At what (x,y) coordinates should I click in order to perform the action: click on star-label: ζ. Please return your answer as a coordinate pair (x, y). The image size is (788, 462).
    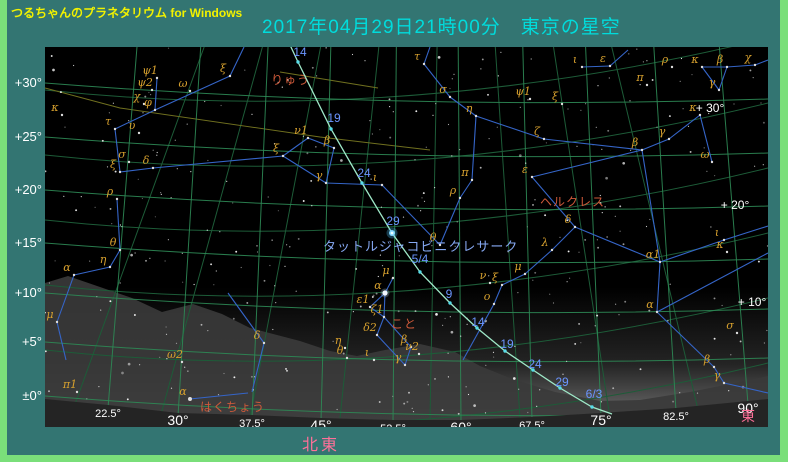
    Looking at the image, I should click on (537, 131).